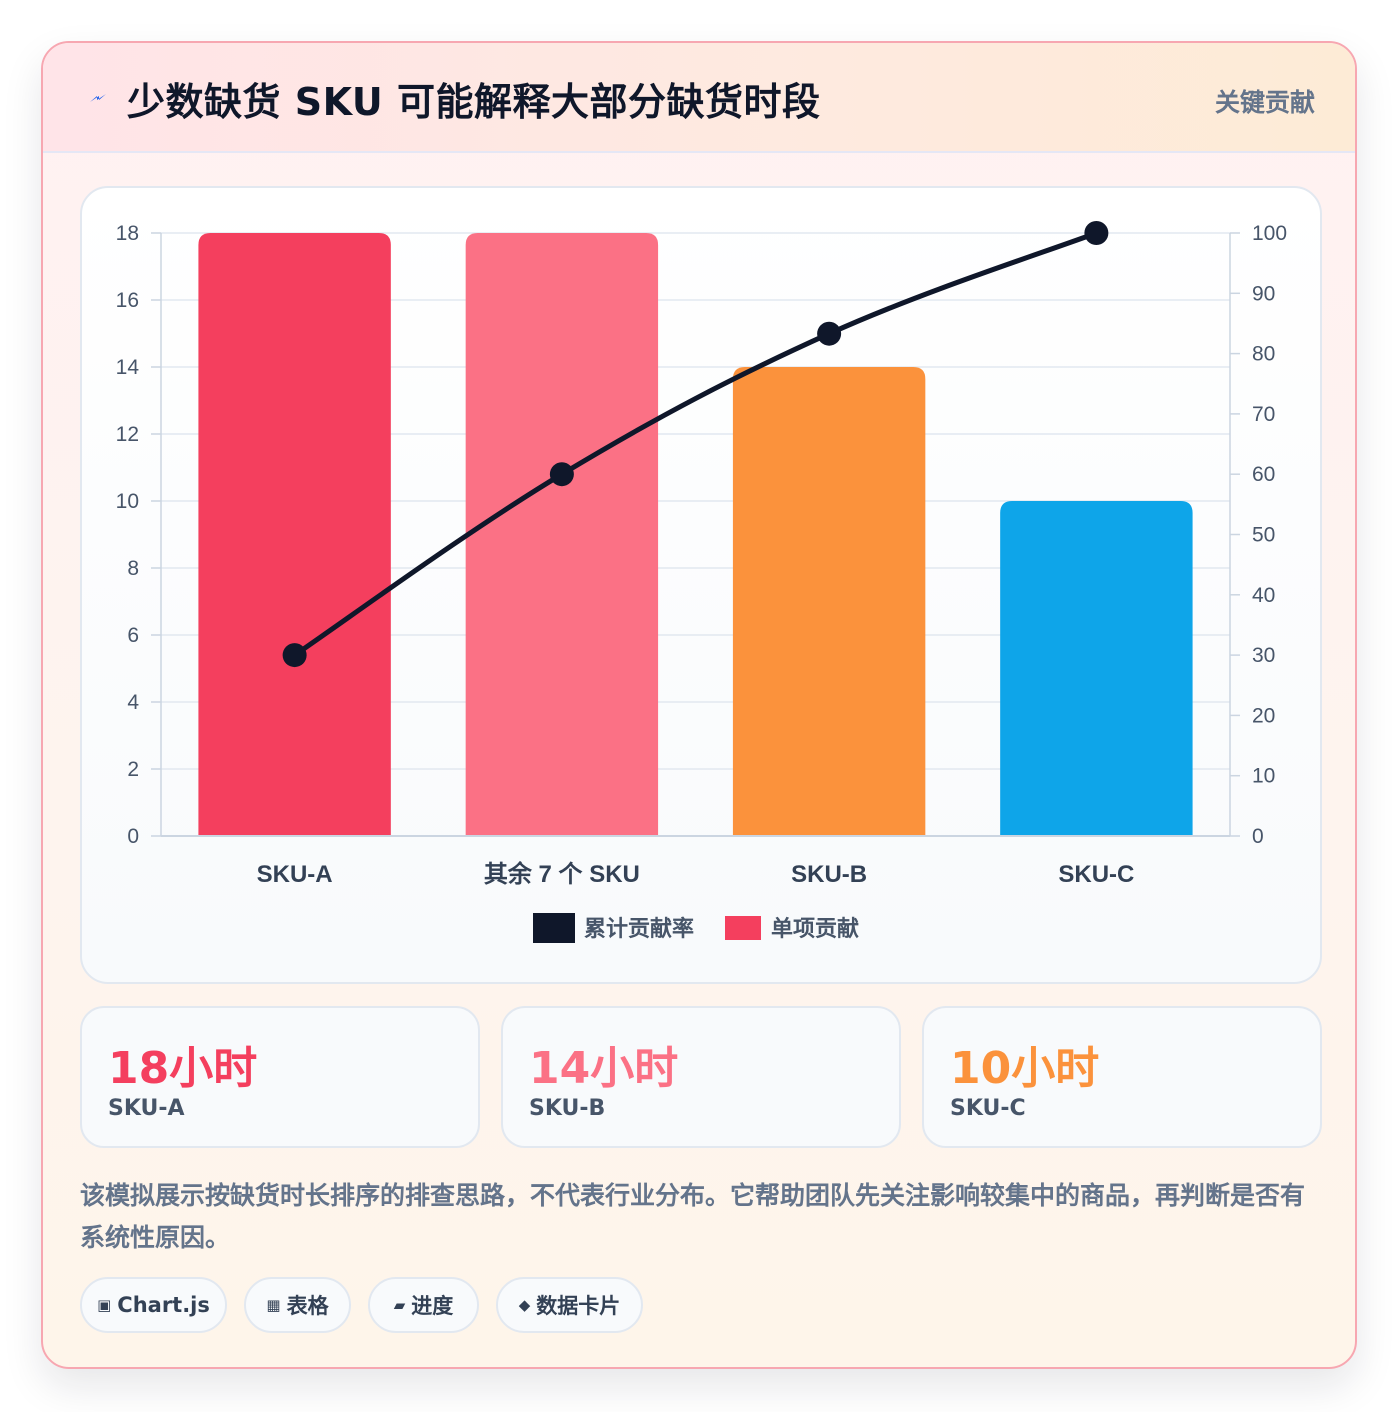 This screenshot has width=1400, height=1412. Describe the element at coordinates (474, 102) in the screenshot. I see `card-title: 少数缺货 SKU 可能解释大部分缺货时段` at that location.